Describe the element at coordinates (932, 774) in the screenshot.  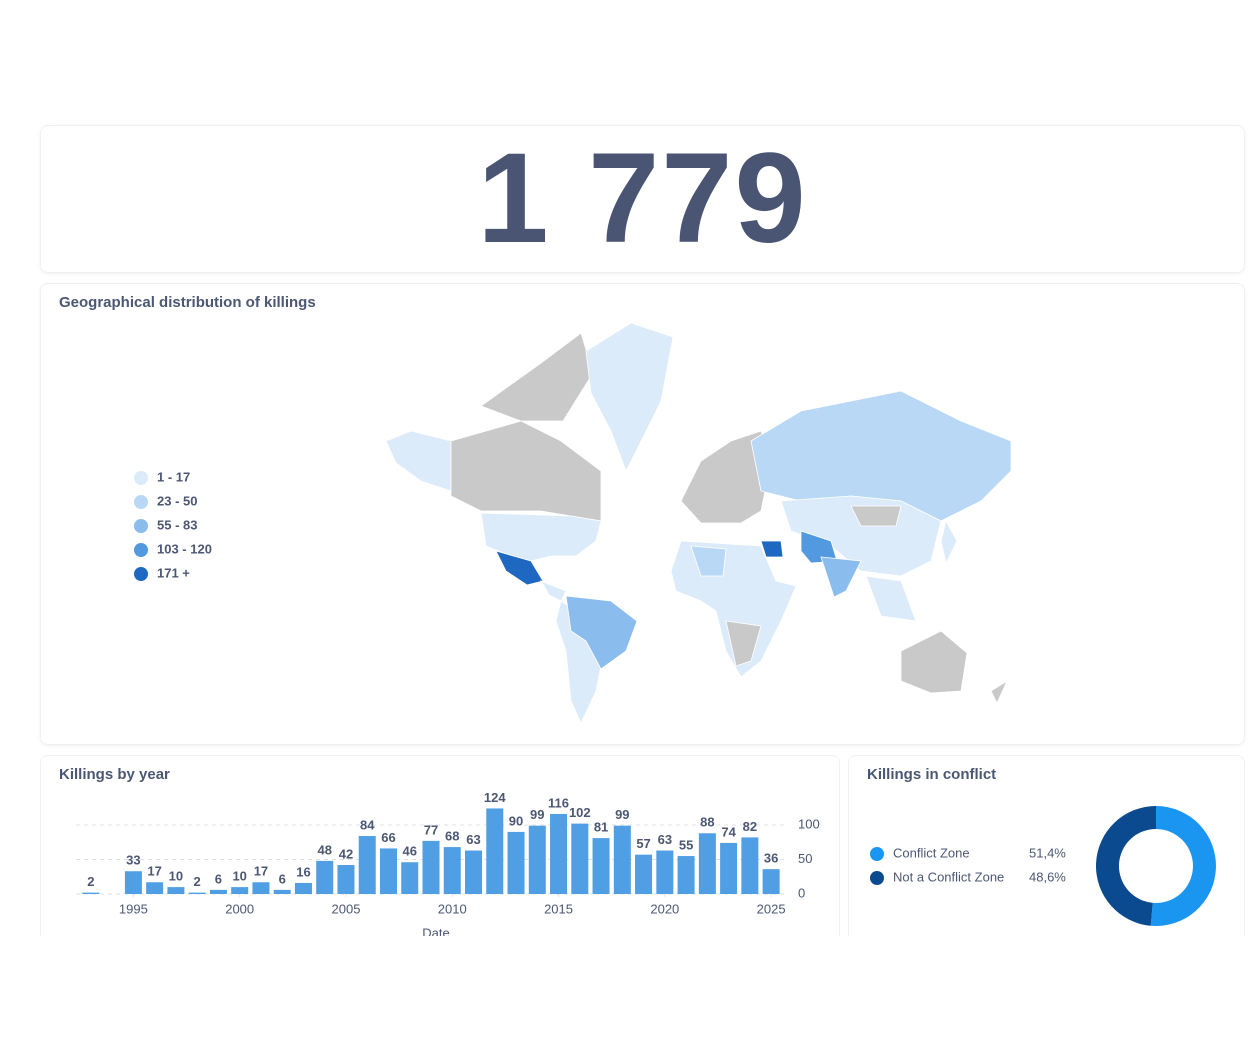
I see `pie-title: Killings in conflict` at that location.